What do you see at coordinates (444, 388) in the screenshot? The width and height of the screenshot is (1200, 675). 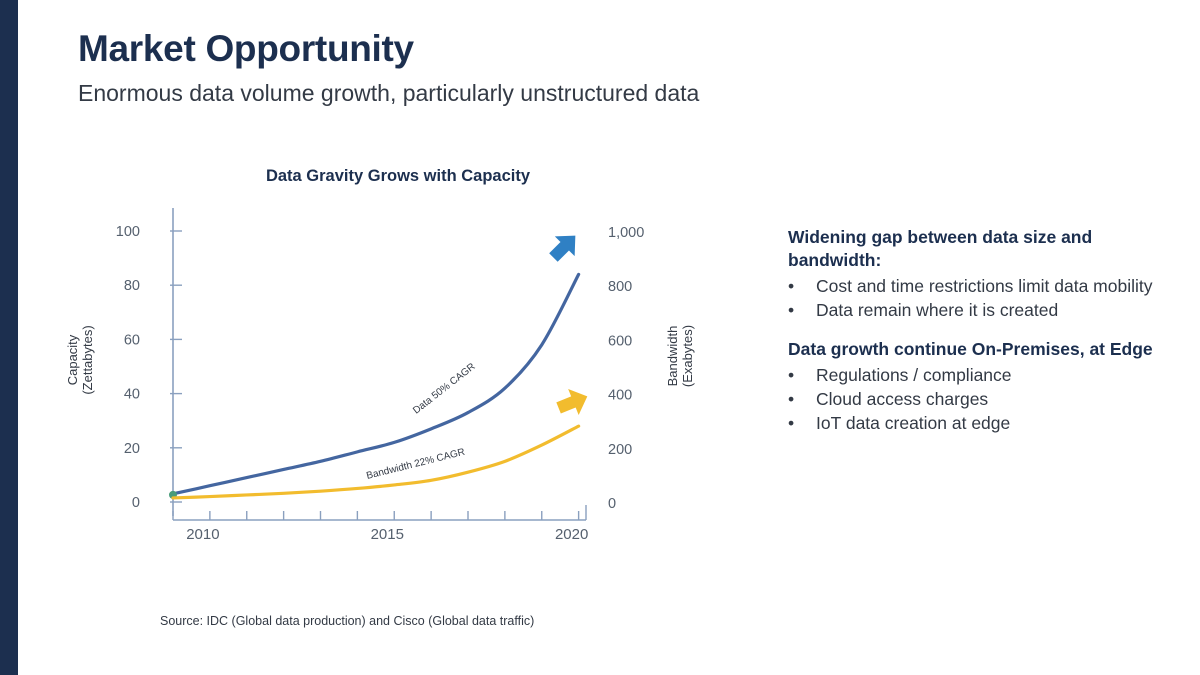 I see `series-label-data: Data 50% CAGR` at bounding box center [444, 388].